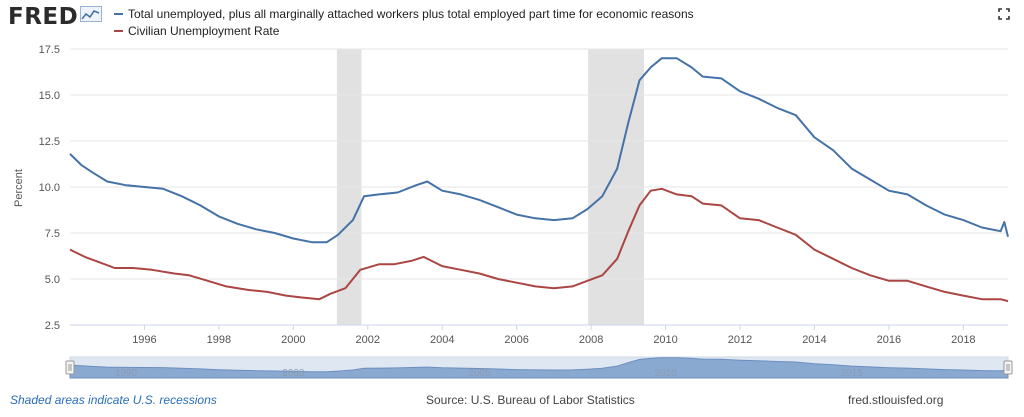 This screenshot has height=417, width=1024. I want to click on y-tick-label: 17.5, so click(49, 50).